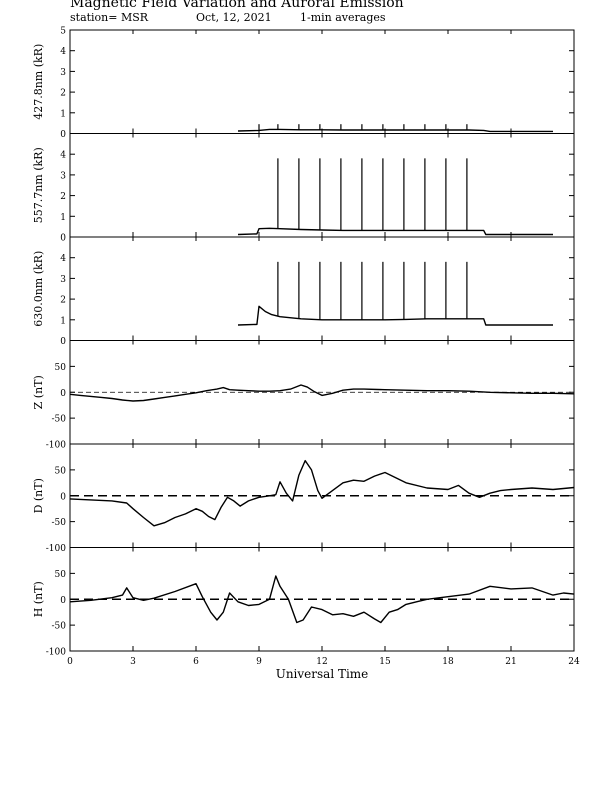  Describe the element at coordinates (303, 291) in the screenshot. I see `panel-3: 0 1 2 3 4 630.0nm (kR)` at that location.